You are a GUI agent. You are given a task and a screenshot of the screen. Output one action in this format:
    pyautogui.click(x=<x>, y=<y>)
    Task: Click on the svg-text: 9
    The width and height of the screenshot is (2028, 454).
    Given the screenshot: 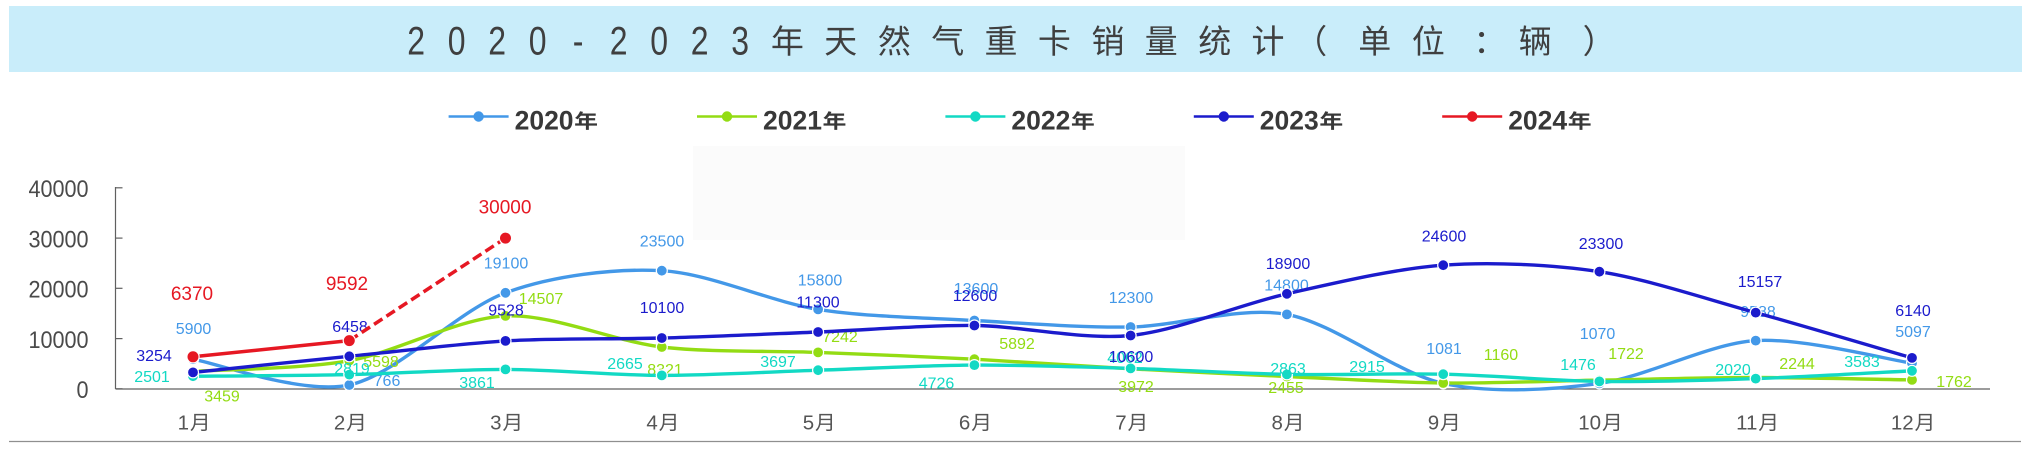 What is the action you would take?
    pyautogui.click(x=1433, y=423)
    